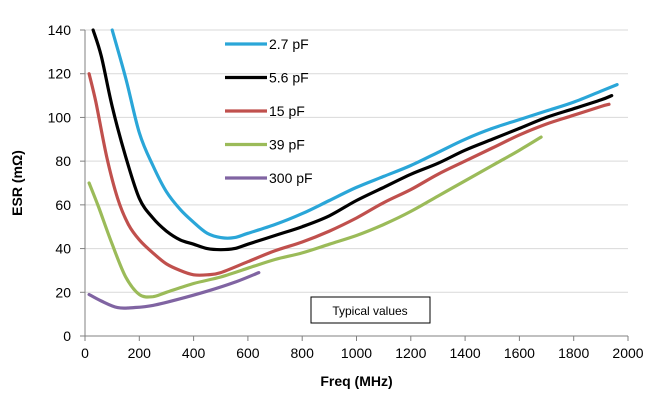  Describe the element at coordinates (289, 44) in the screenshot. I see `legend-label-0: 2.7 pF` at that location.